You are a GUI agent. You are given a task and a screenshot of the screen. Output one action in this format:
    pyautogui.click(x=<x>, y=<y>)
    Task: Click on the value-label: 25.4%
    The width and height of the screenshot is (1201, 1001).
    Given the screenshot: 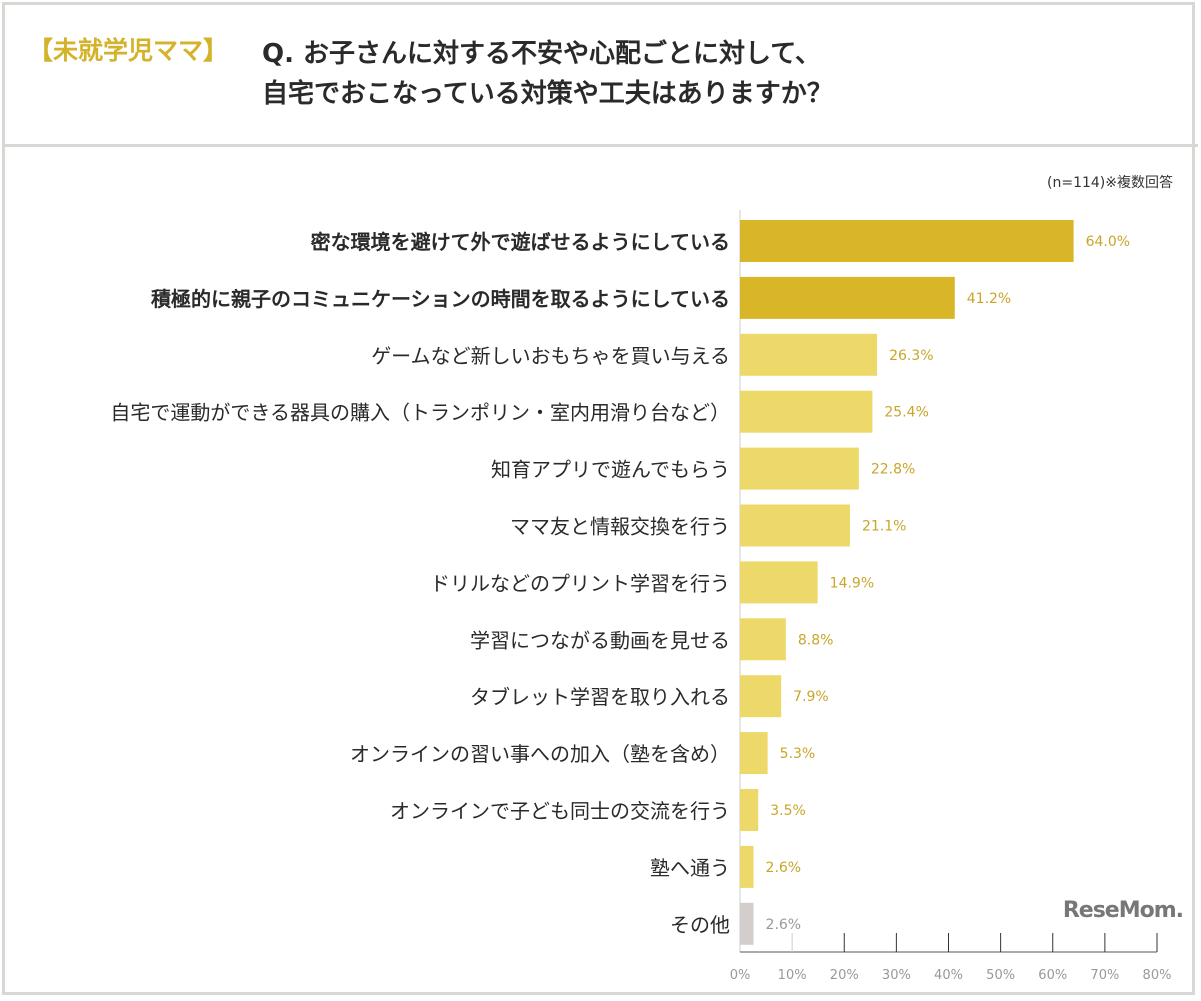 What is the action you would take?
    pyautogui.click(x=906, y=413)
    